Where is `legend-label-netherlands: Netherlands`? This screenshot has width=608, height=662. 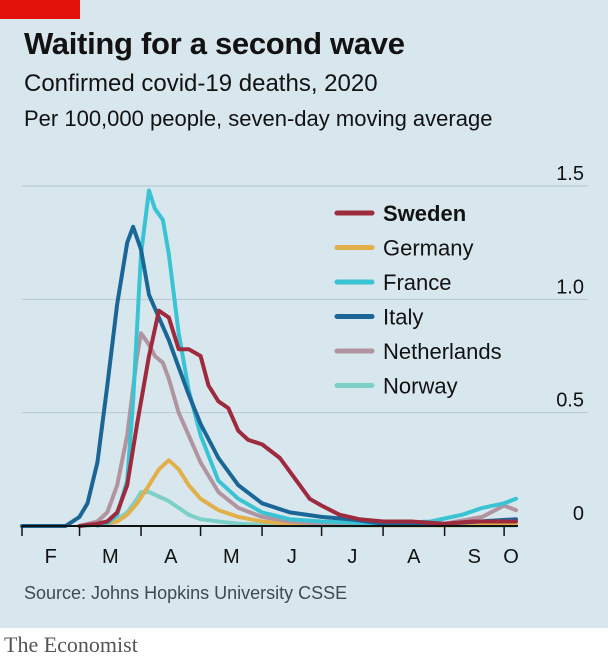
legend-label-netherlands: Netherlands is located at coordinates (442, 351).